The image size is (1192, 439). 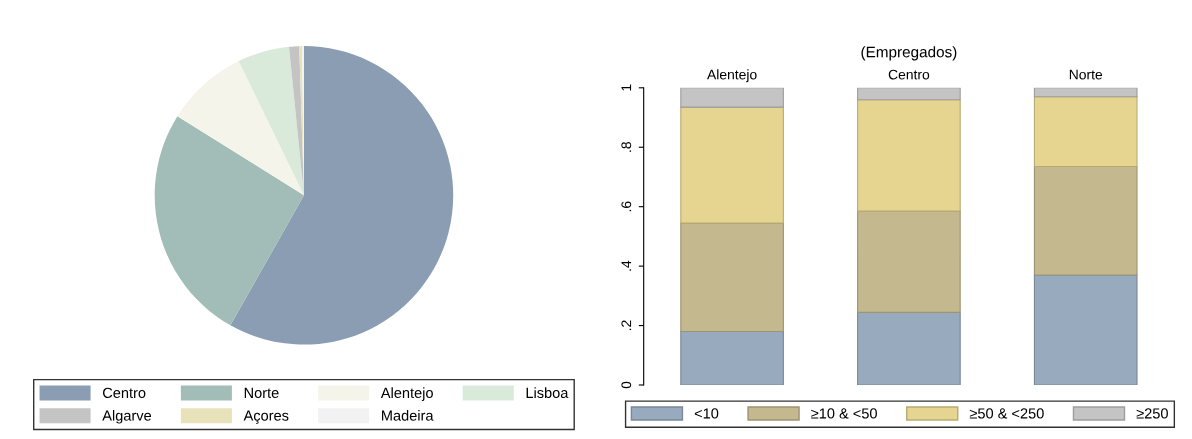 What do you see at coordinates (261, 393) in the screenshot?
I see `legend-label: Norte` at bounding box center [261, 393].